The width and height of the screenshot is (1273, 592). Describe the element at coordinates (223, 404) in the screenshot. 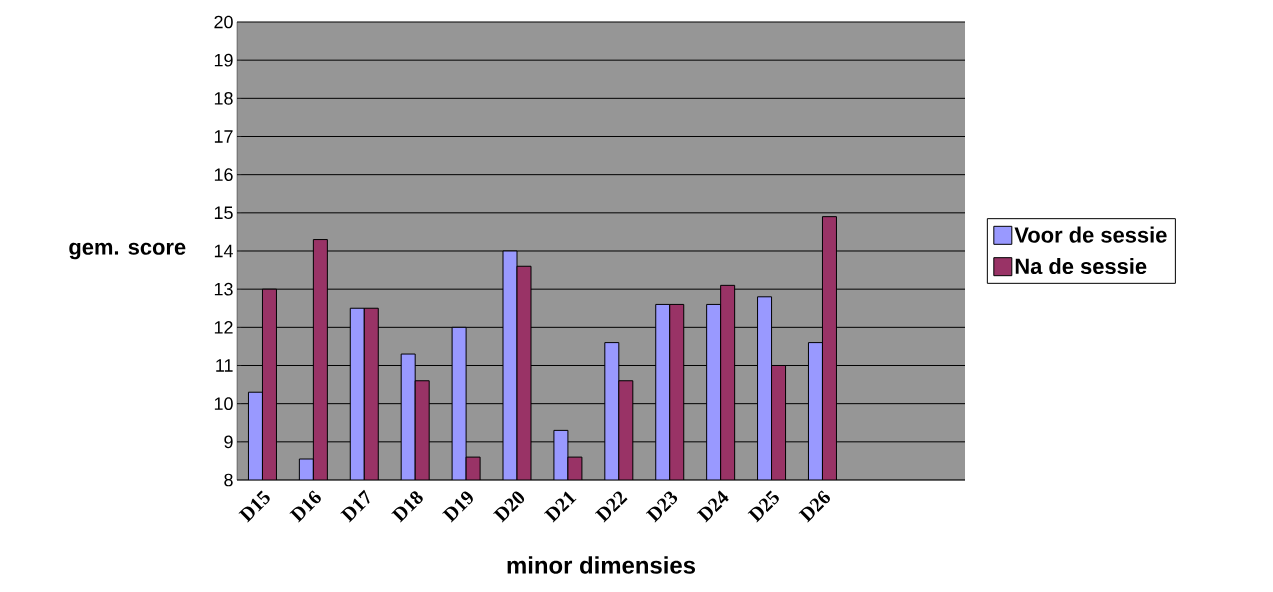

I see `y-tick-label: 10` at that location.